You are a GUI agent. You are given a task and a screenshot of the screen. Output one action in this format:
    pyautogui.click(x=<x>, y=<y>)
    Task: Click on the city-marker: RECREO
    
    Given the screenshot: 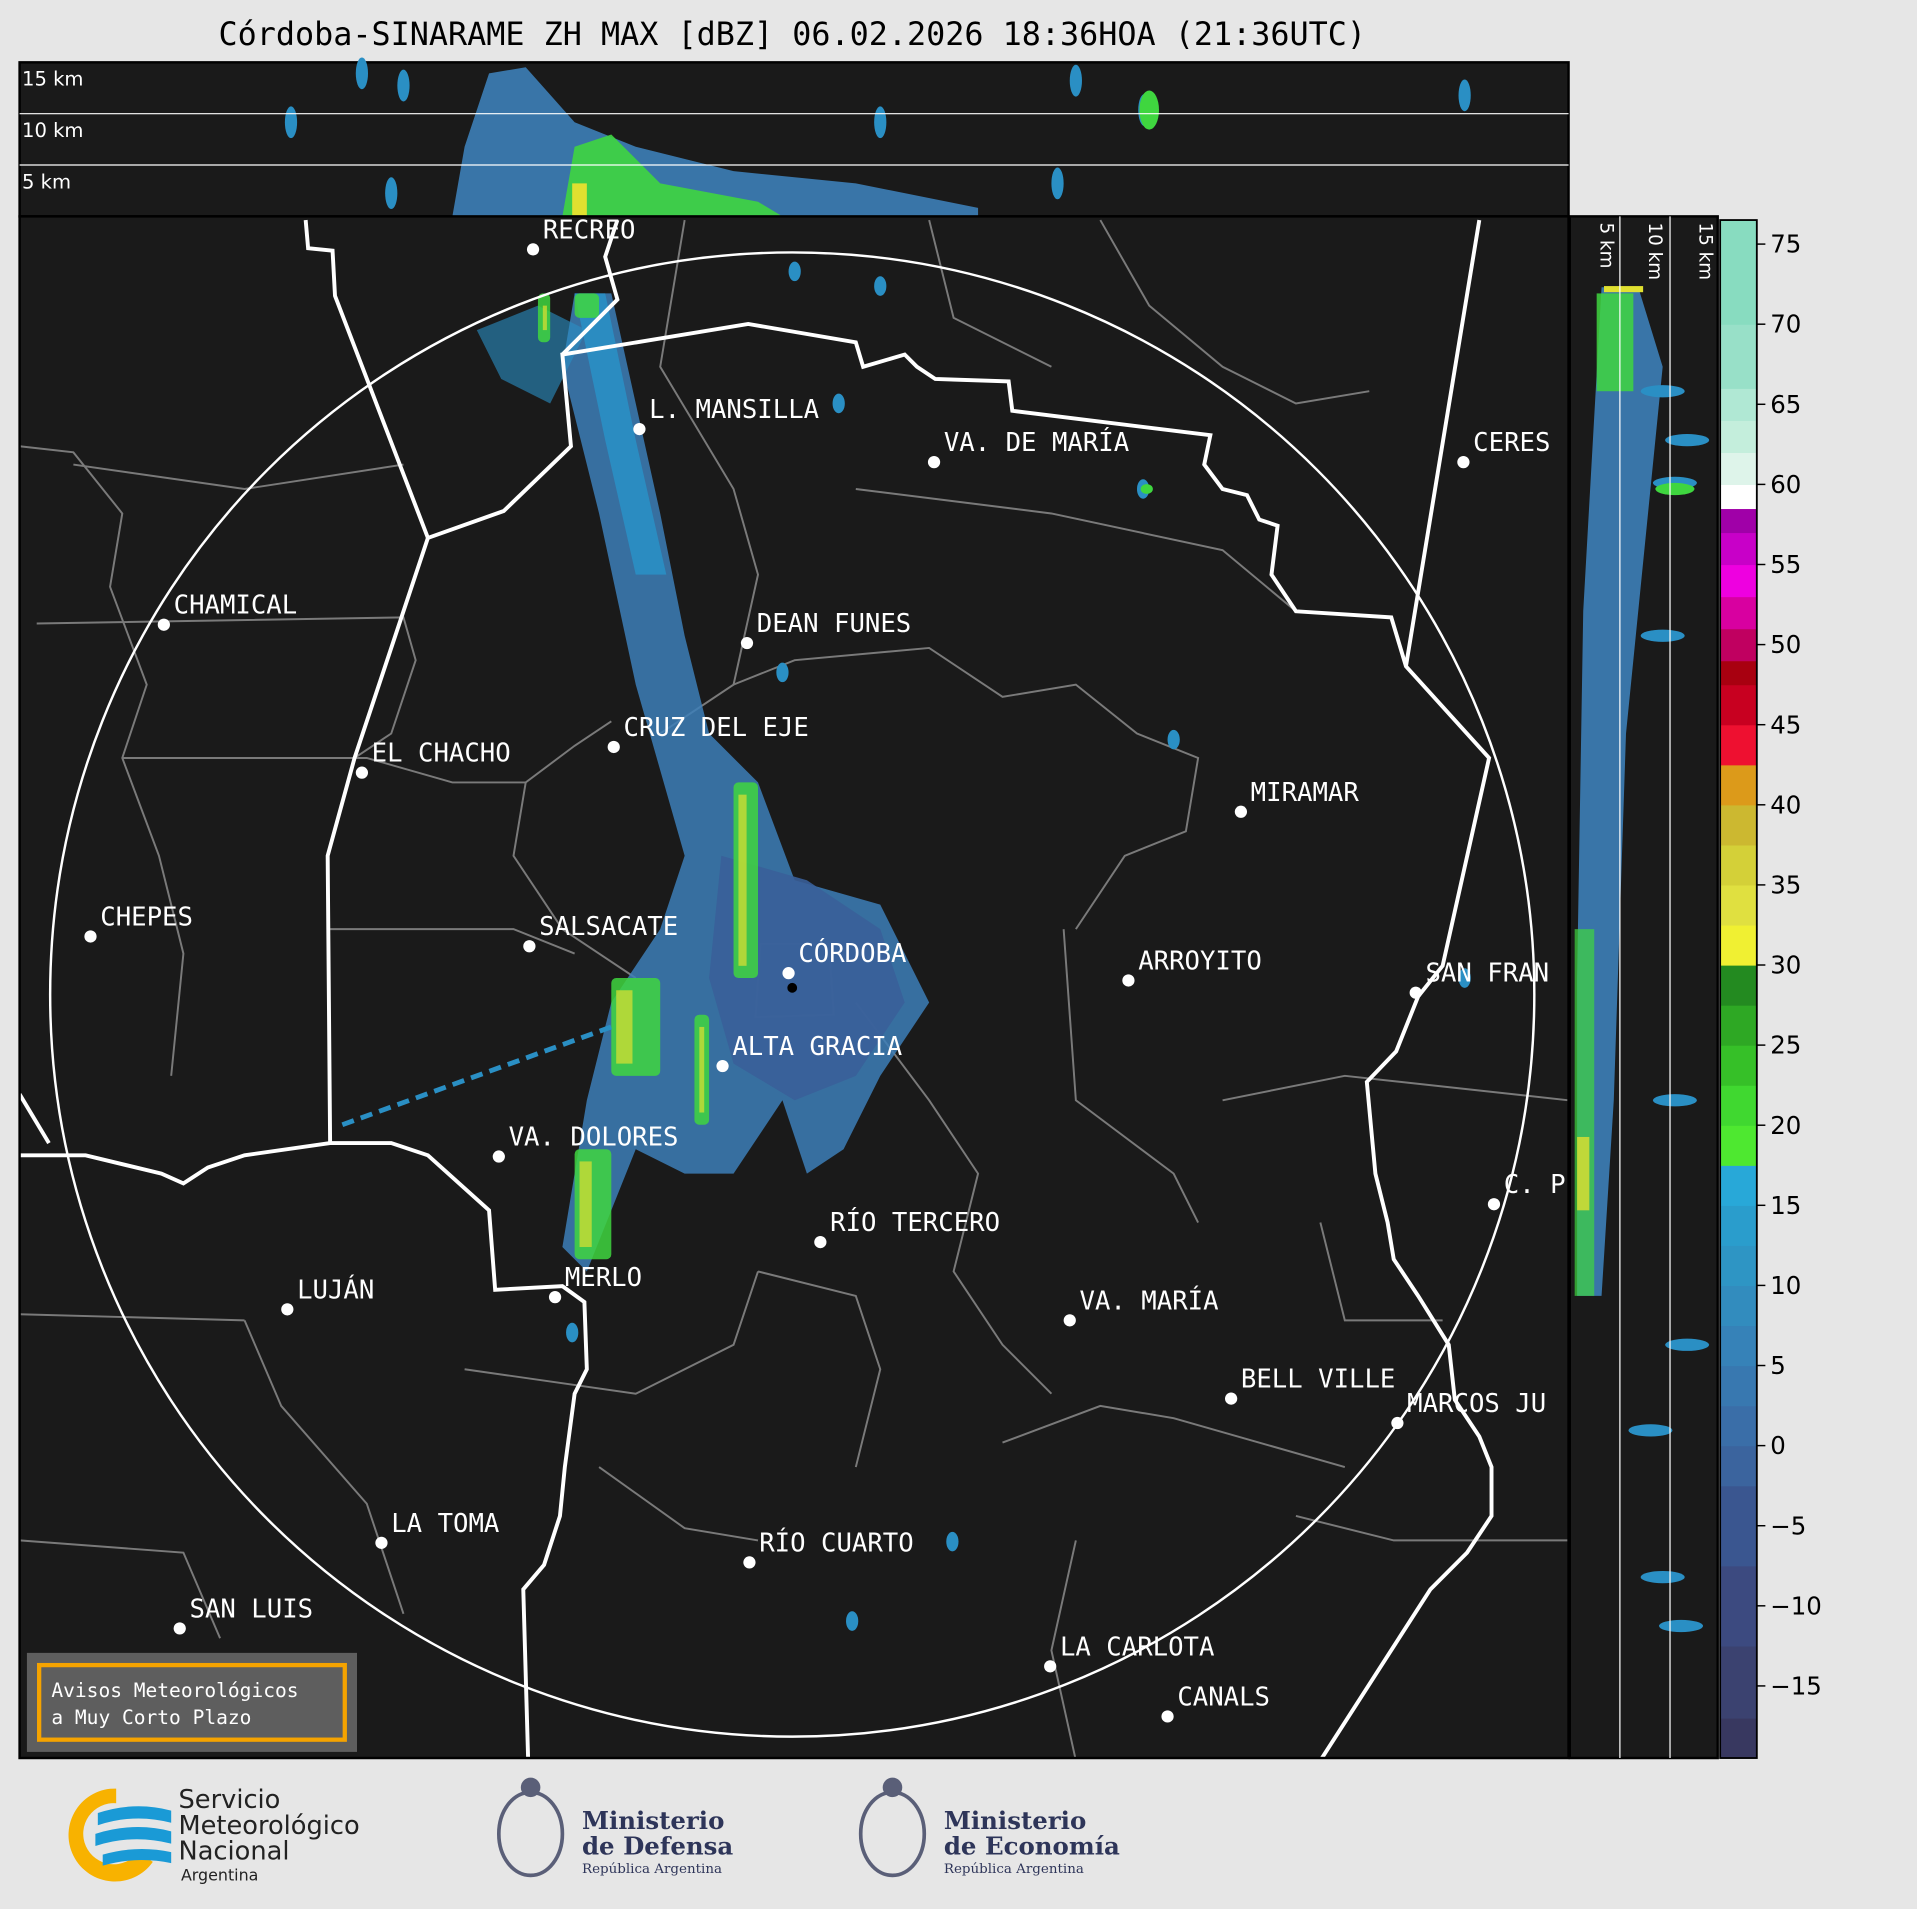 What is the action you would take?
    pyautogui.click(x=581, y=235)
    